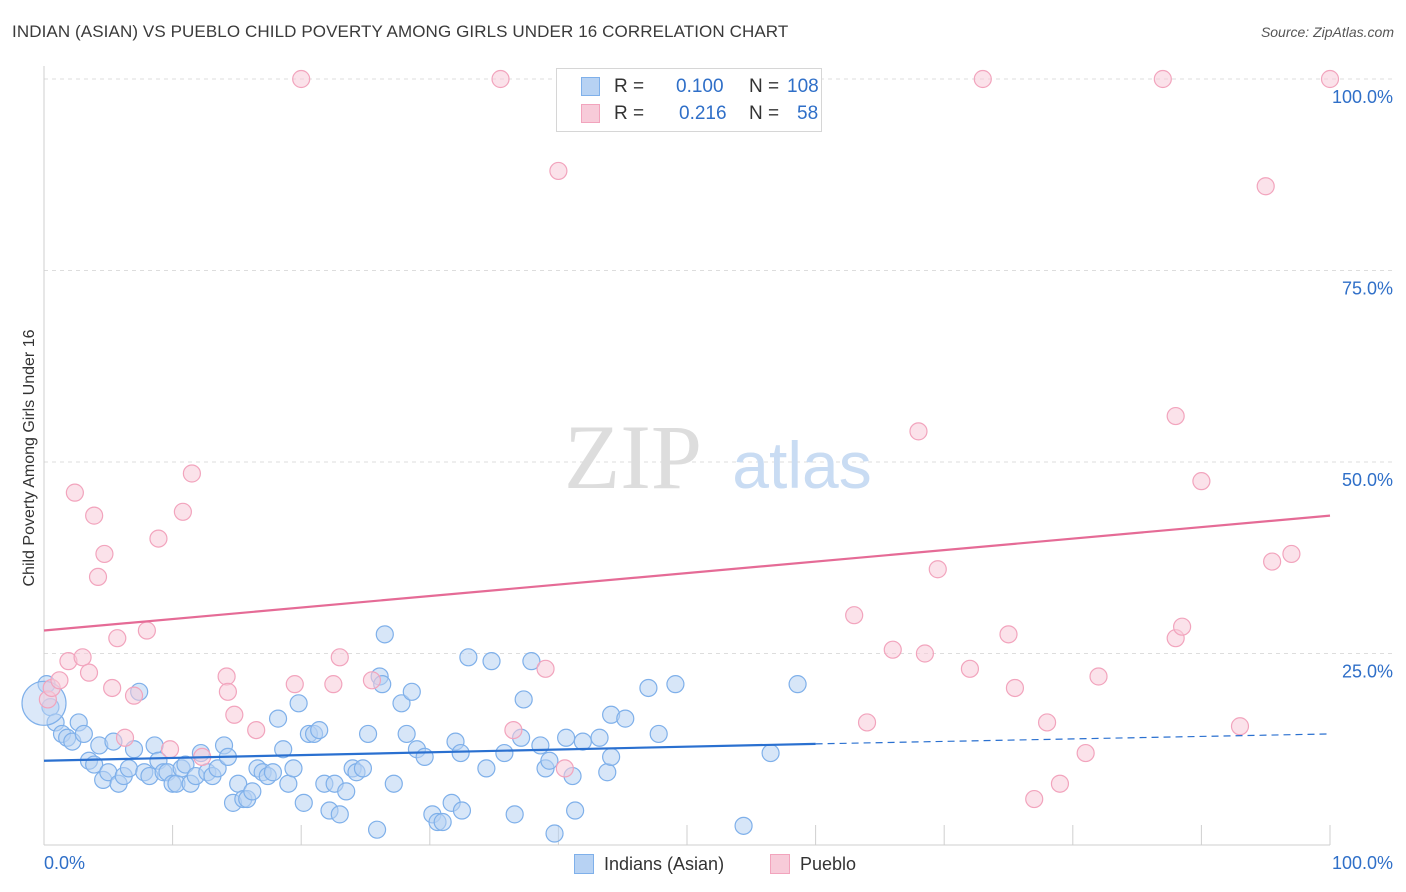  What do you see at coordinates (1327, 32) in the screenshot?
I see `chart-source: Source: ZipAtlas.com` at bounding box center [1327, 32].